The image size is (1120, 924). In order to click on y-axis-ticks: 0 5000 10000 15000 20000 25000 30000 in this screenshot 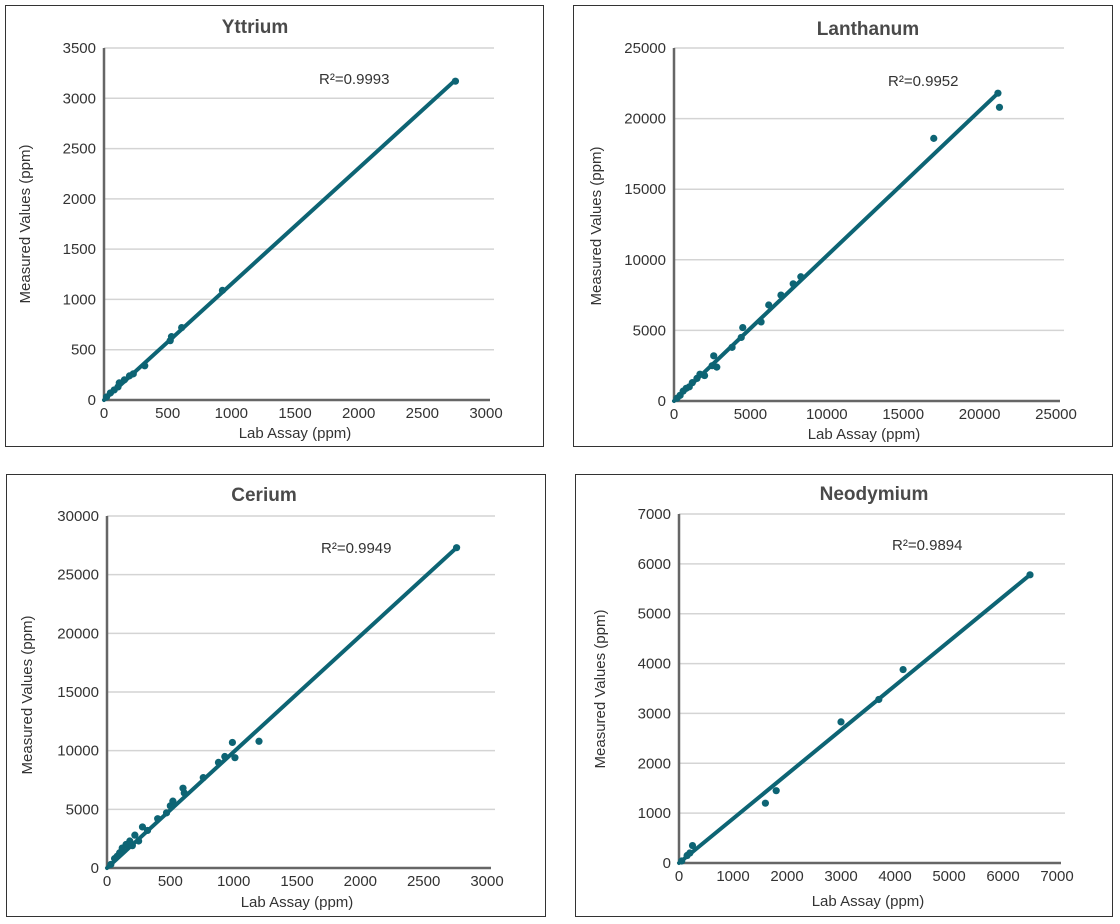, I will do `click(78, 692)`.